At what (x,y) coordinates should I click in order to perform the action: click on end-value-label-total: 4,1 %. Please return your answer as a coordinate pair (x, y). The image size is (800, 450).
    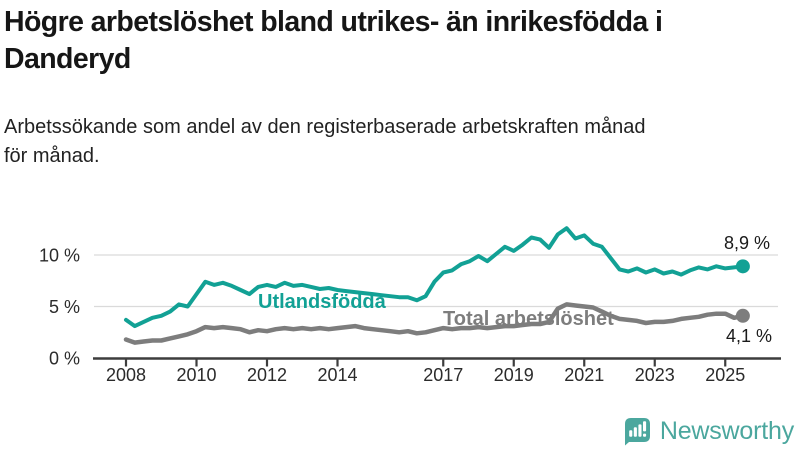
    Looking at the image, I should click on (749, 336).